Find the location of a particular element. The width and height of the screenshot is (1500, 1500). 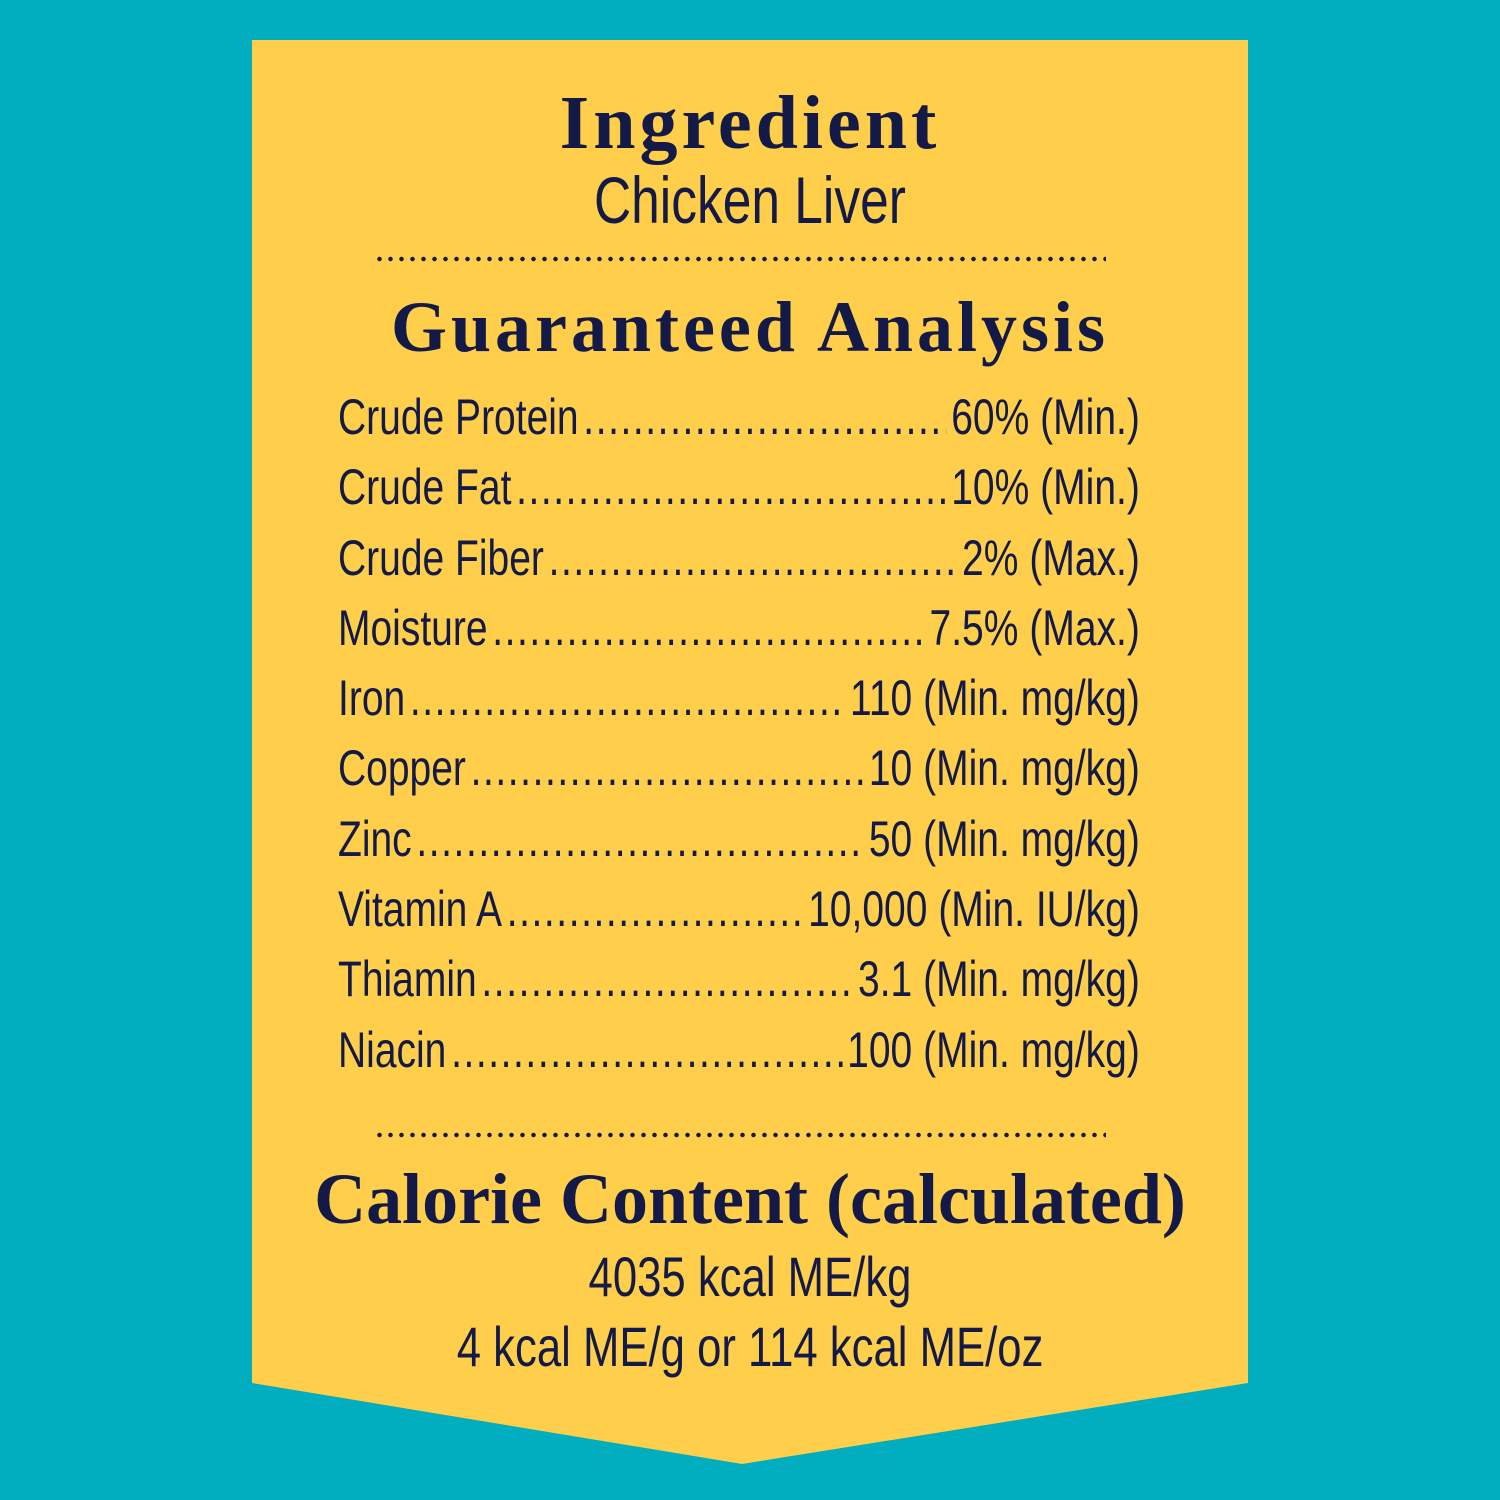

nutrient-value: 3.1 is located at coordinates (885, 979).